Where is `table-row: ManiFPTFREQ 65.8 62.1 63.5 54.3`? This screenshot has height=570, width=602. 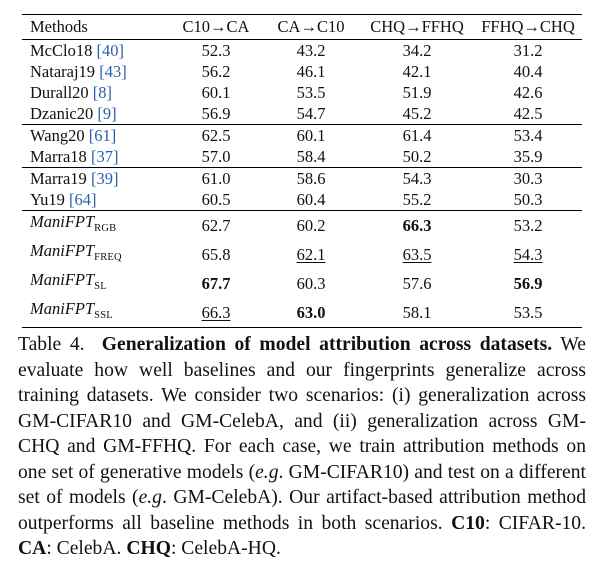 table-row: ManiFPTFREQ 65.8 62.1 63.5 54.3 is located at coordinates (302, 254).